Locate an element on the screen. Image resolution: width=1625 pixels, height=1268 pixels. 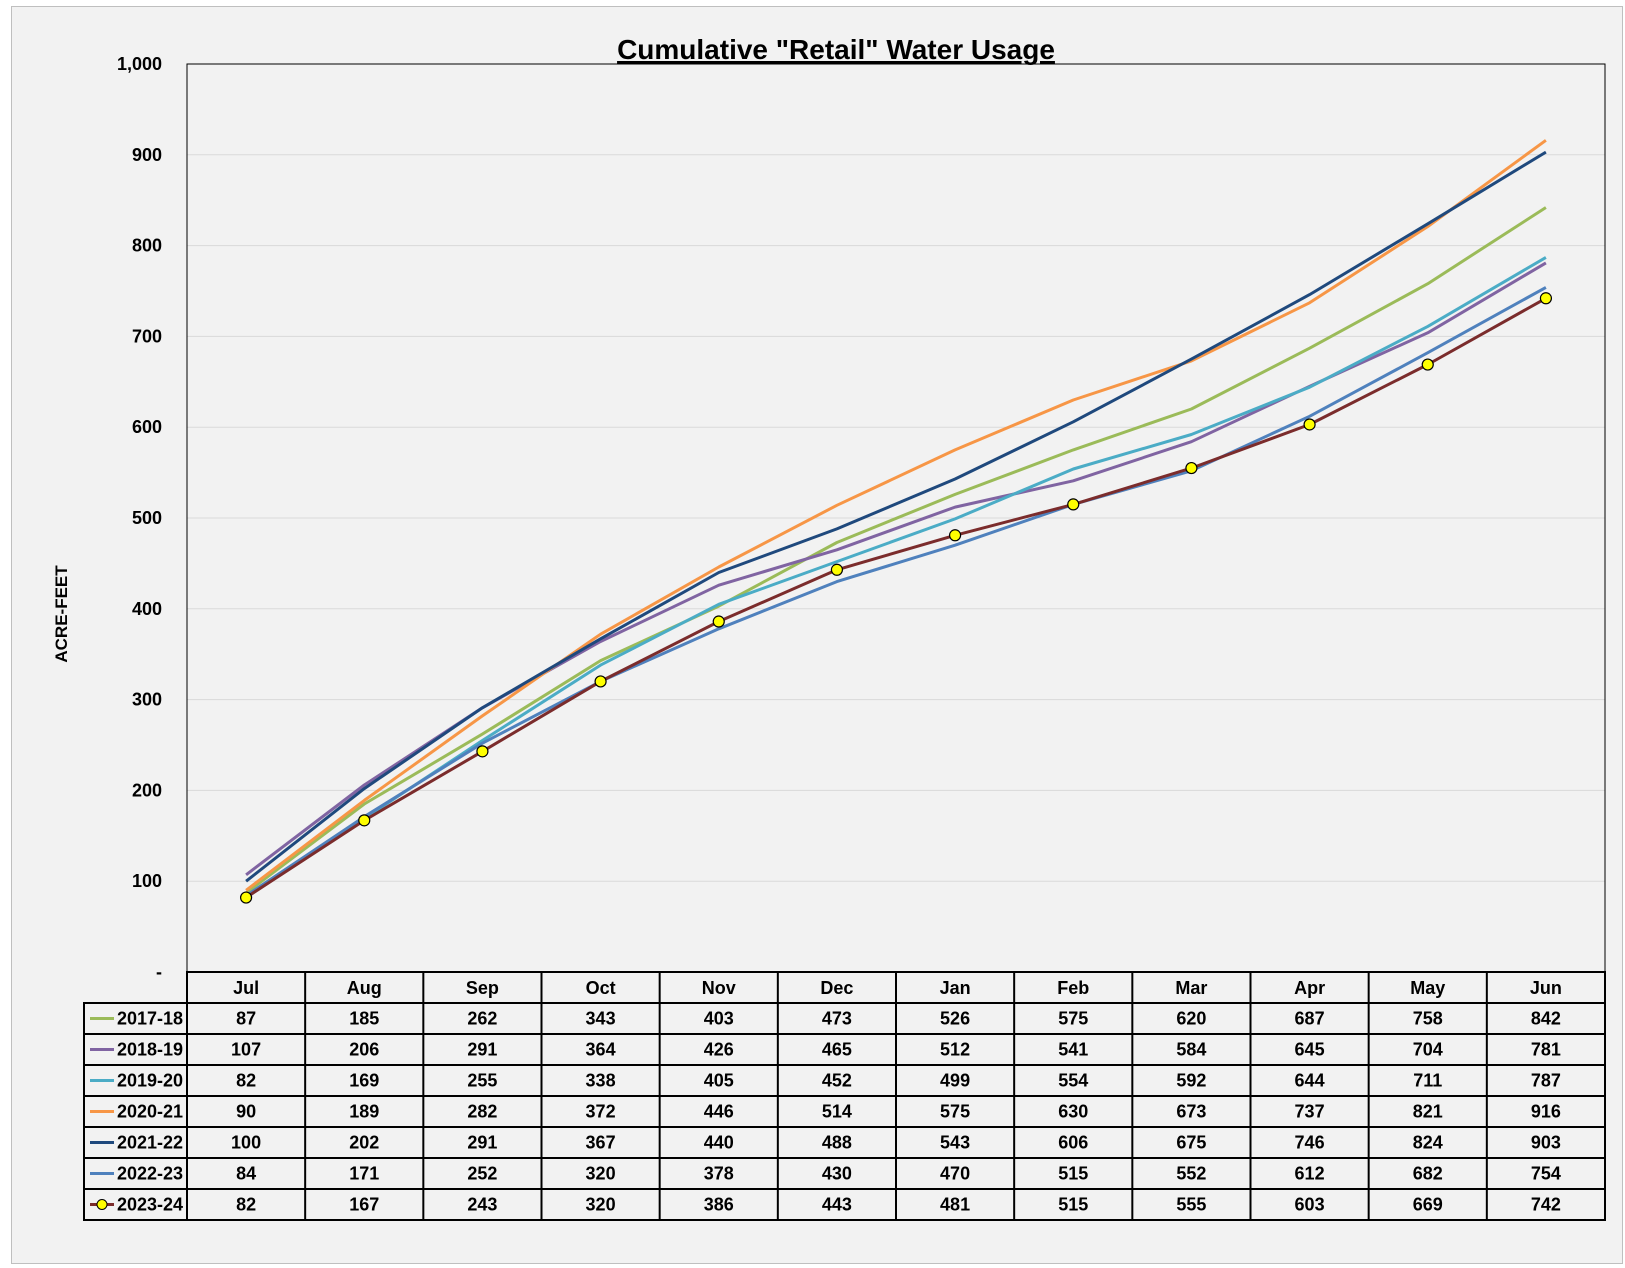
table-cell: 673 is located at coordinates (1191, 1112).